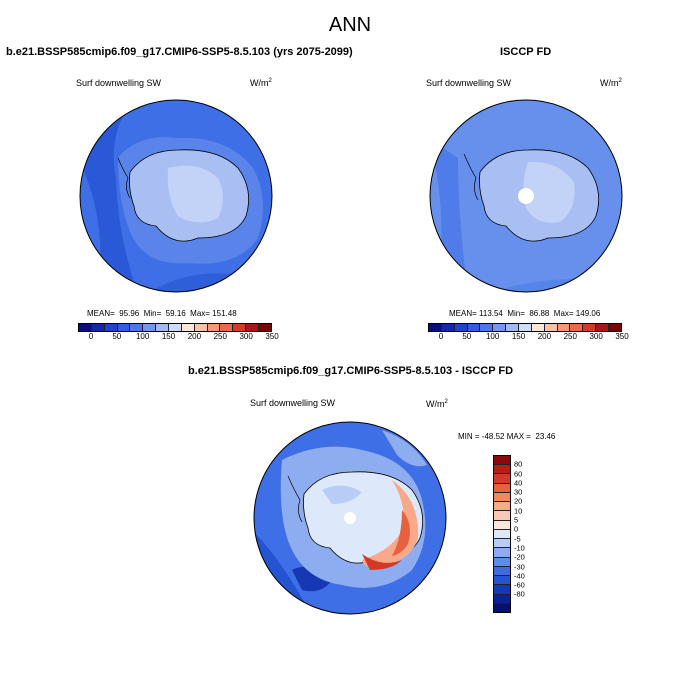 This screenshot has height=700, width=700. What do you see at coordinates (519, 567) in the screenshot?
I see `colorbar-tick-label: -30` at bounding box center [519, 567].